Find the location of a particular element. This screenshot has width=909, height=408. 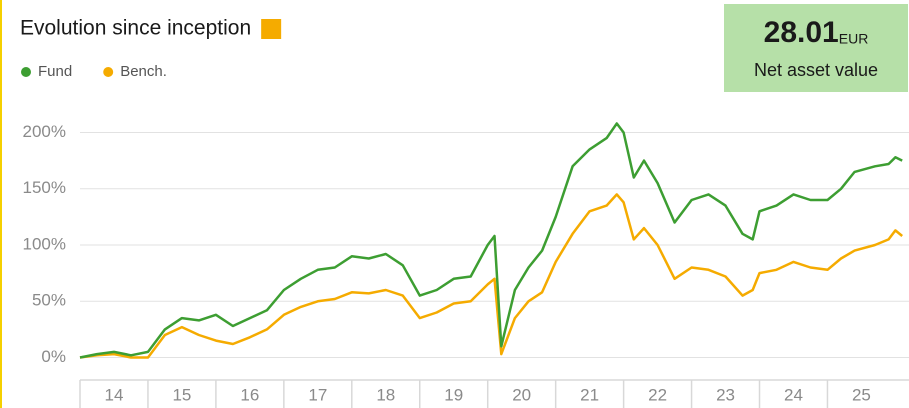

x-tick-label: 16 is located at coordinates (249, 394).